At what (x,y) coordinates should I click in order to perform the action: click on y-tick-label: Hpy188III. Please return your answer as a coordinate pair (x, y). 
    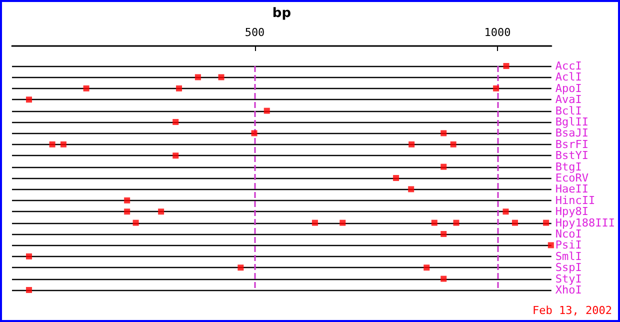
    Looking at the image, I should click on (585, 223).